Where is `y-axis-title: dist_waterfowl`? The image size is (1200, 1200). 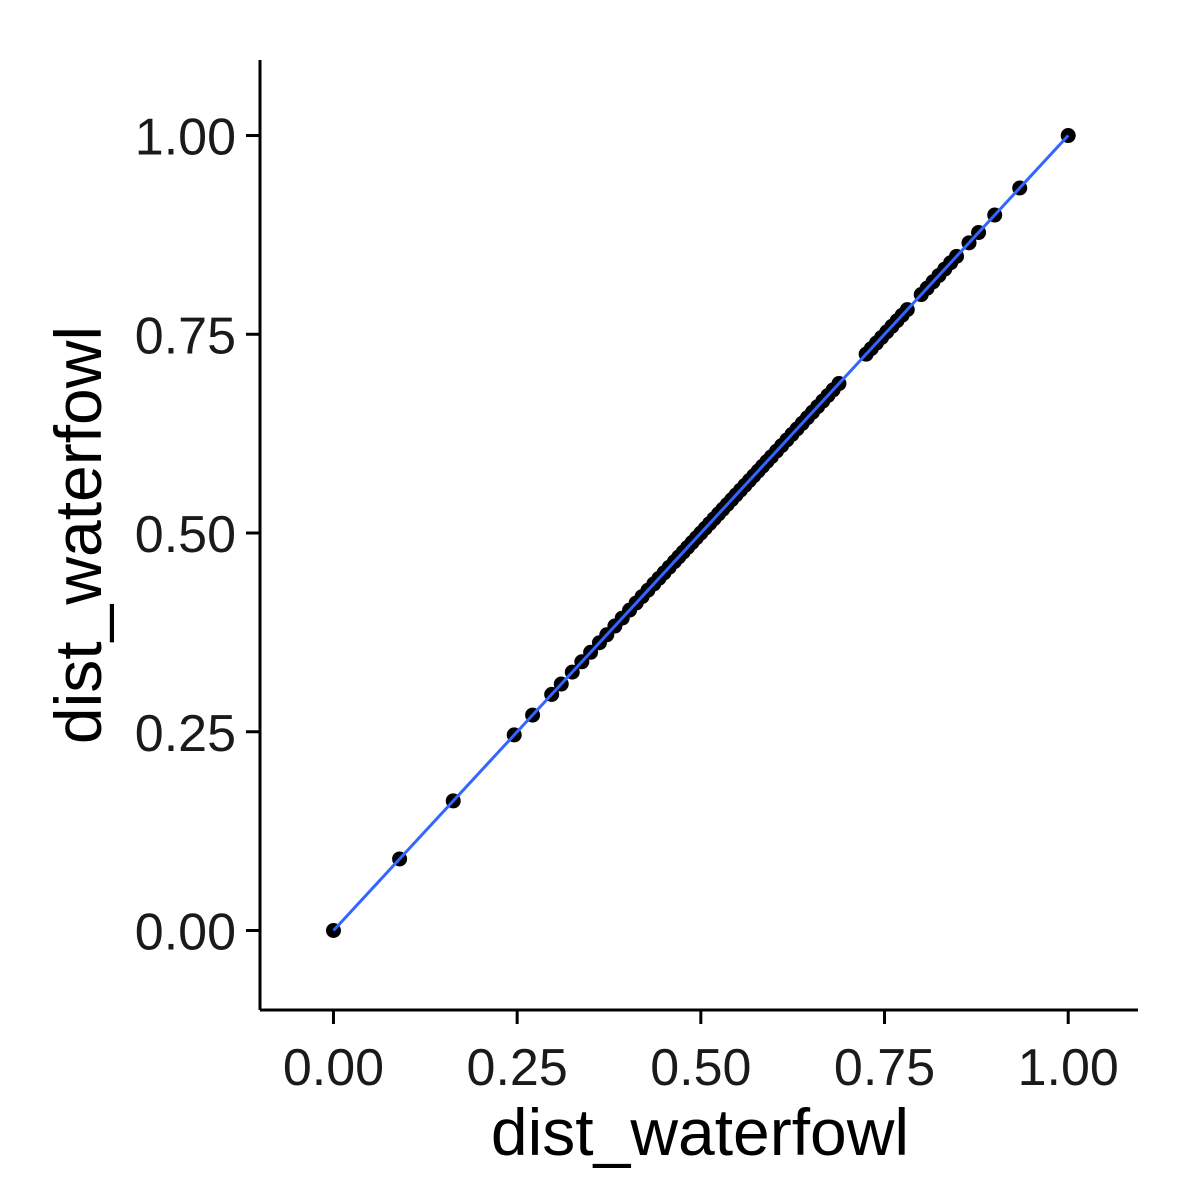
y-axis-title: dist_waterfowl is located at coordinates (78, 535).